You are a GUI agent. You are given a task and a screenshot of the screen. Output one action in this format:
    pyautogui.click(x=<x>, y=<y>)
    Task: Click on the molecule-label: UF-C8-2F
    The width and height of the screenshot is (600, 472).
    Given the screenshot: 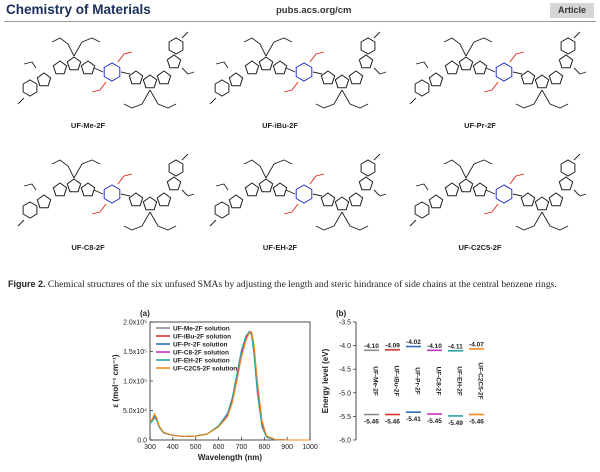 What is the action you would take?
    pyautogui.click(x=88, y=247)
    